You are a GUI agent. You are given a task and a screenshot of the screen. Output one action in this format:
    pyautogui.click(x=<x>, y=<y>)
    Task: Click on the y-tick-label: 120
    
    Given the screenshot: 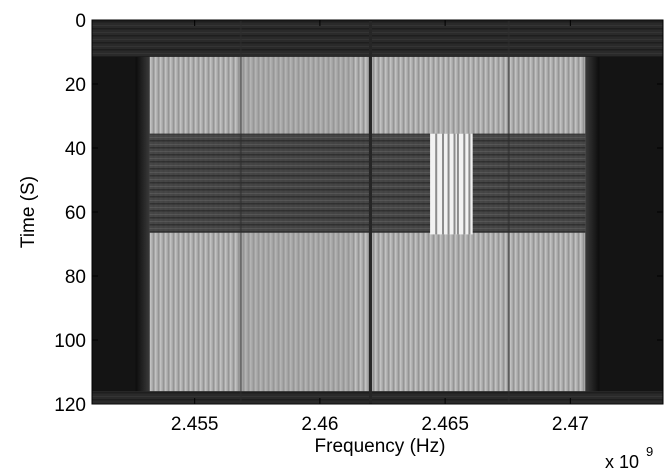 What is the action you would take?
    pyautogui.click(x=70, y=405)
    